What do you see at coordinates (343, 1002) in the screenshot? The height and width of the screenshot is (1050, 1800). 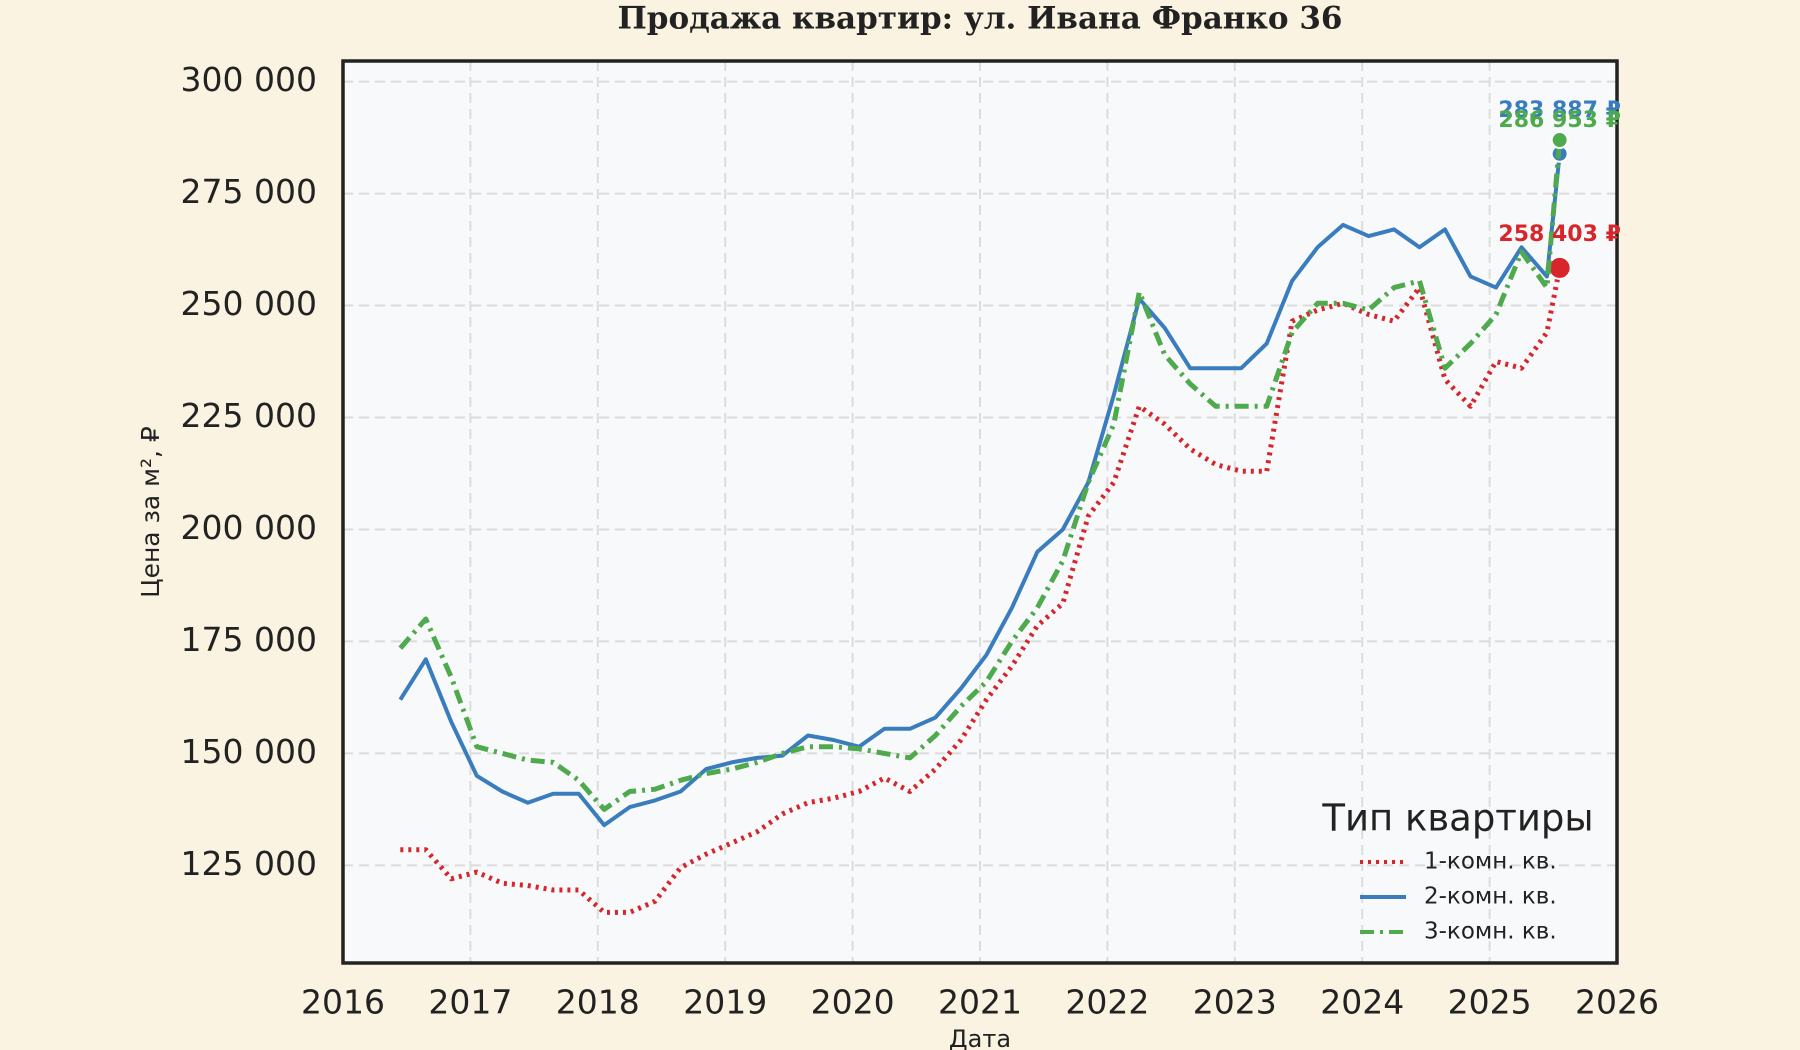 I see `x-tick-label: 2016` at bounding box center [343, 1002].